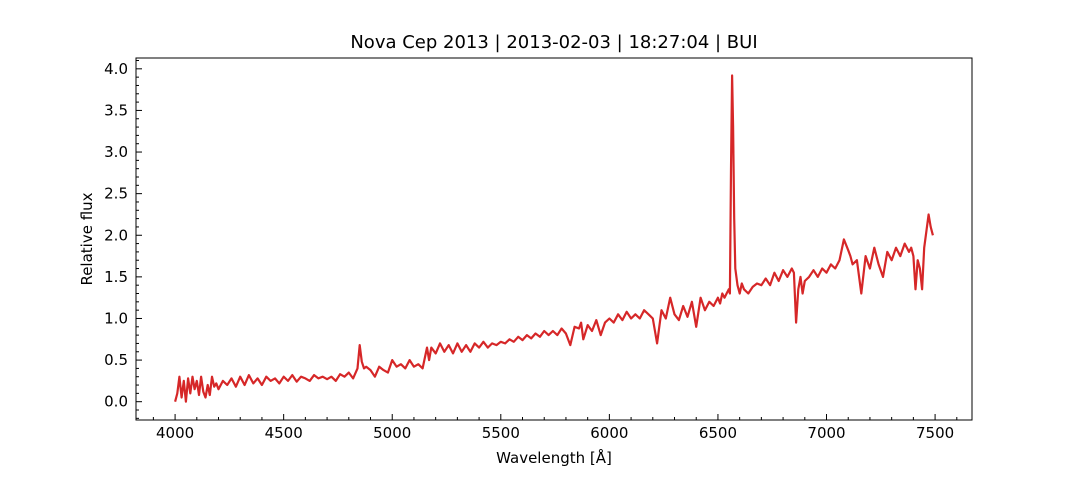 This screenshot has width=1080, height=480. I want to click on y-tick-label: 2.5, so click(116, 194).